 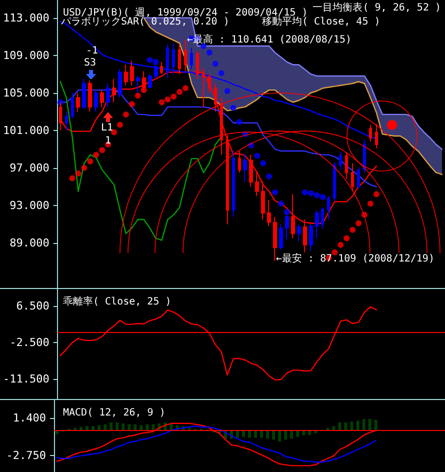 What do you see at coordinates (33, 306) in the screenshot?
I see `y-tick-label: 6.500` at bounding box center [33, 306].